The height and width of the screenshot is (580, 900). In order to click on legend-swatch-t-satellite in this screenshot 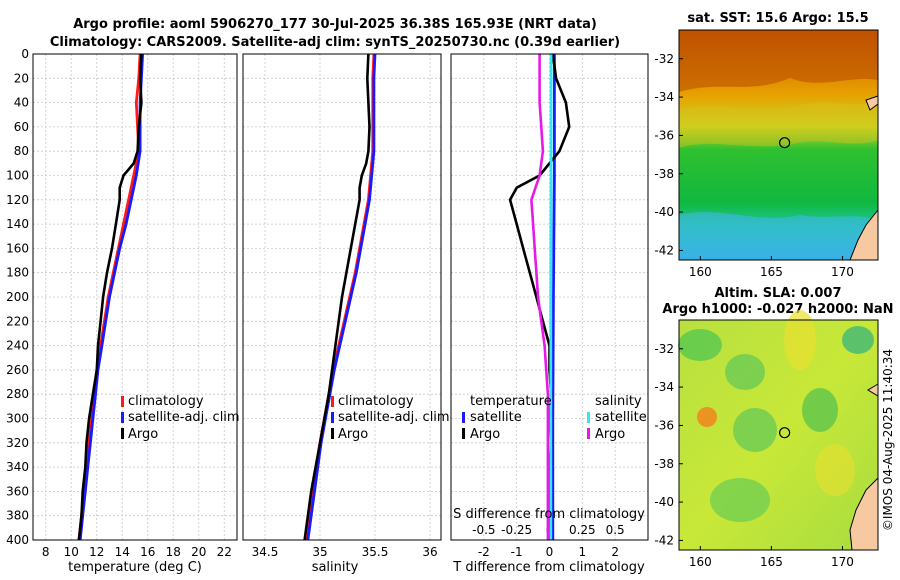, I will do `click(463, 417)`.